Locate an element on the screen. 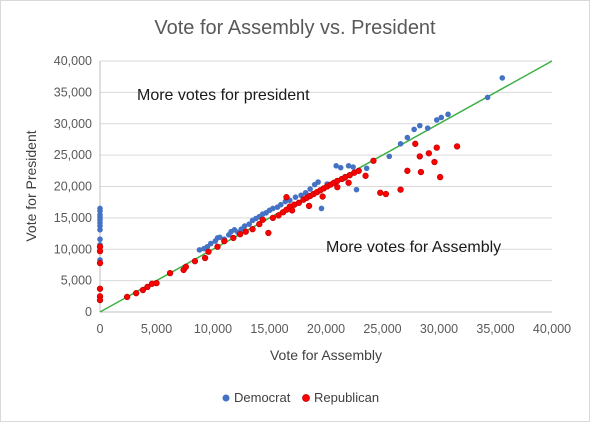 This screenshot has height=422, width=590. y-tick-label: 0 is located at coordinates (88, 312).